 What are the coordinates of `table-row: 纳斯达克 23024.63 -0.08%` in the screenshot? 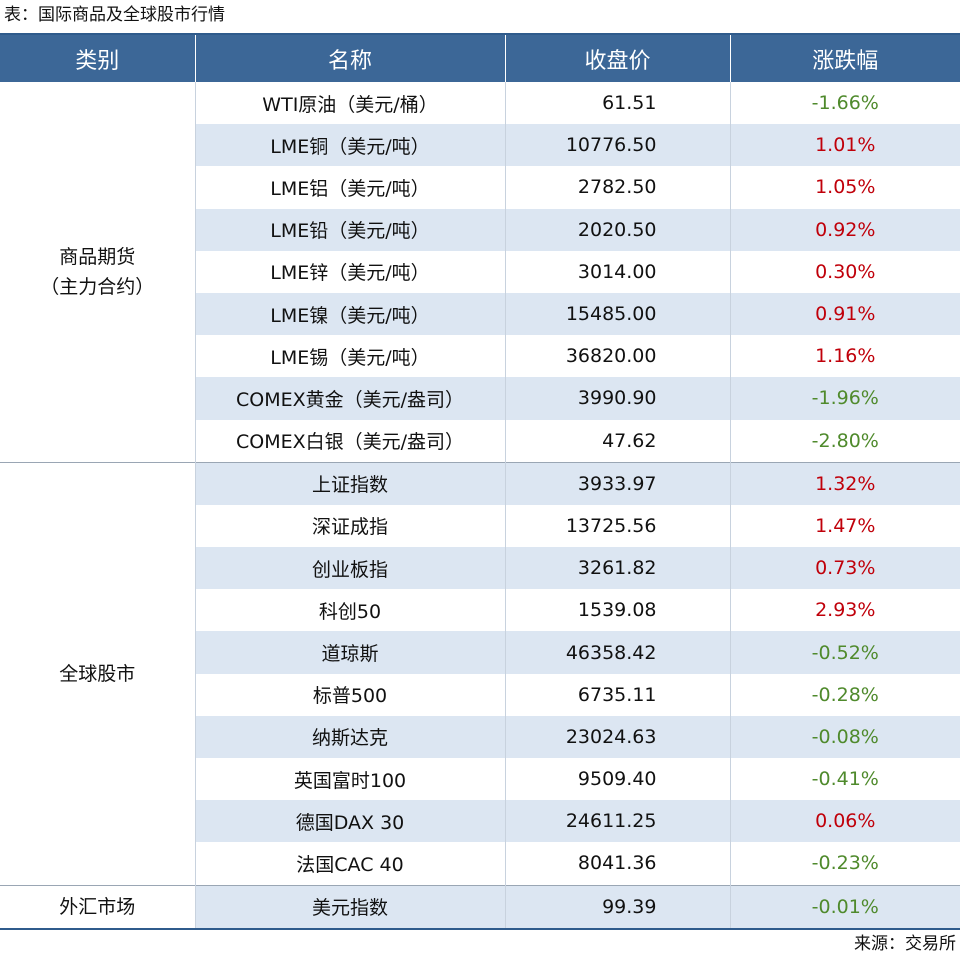 It's located at (480, 736).